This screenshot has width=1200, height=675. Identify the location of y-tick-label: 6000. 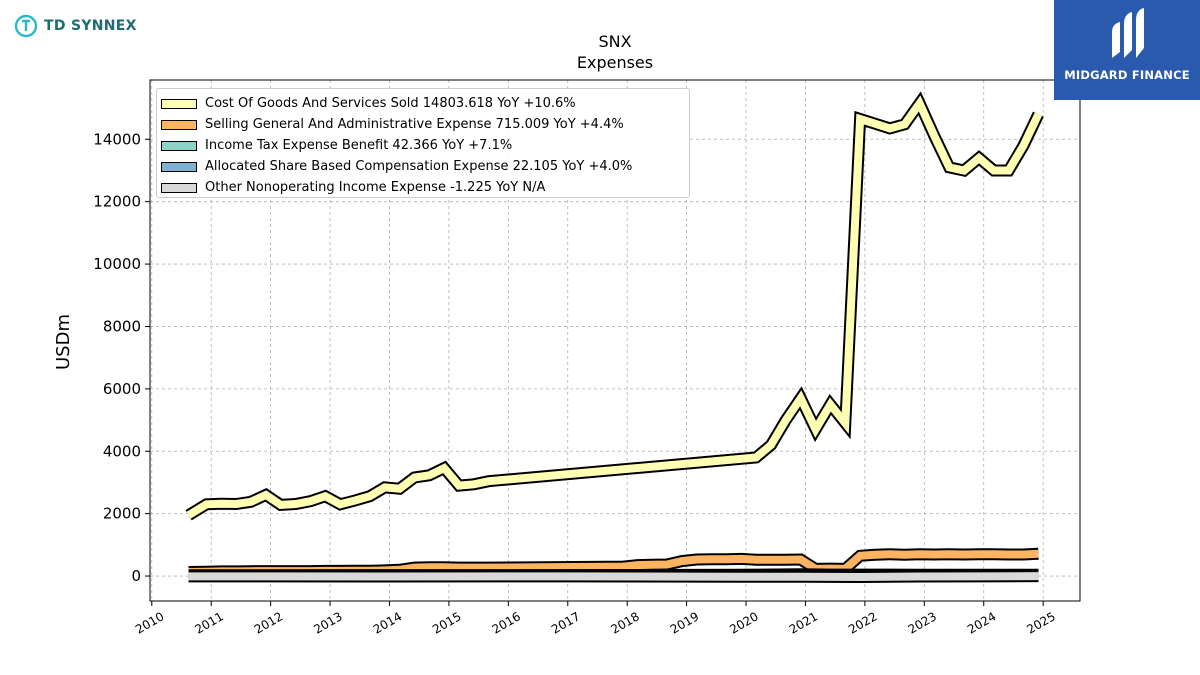
(122, 389).